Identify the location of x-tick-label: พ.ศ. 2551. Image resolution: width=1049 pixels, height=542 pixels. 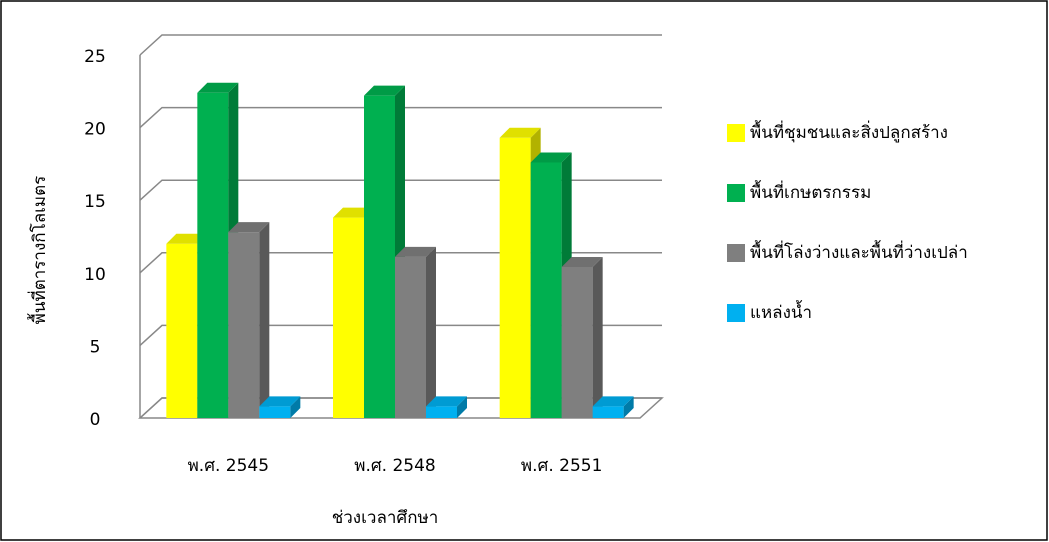
(561, 466).